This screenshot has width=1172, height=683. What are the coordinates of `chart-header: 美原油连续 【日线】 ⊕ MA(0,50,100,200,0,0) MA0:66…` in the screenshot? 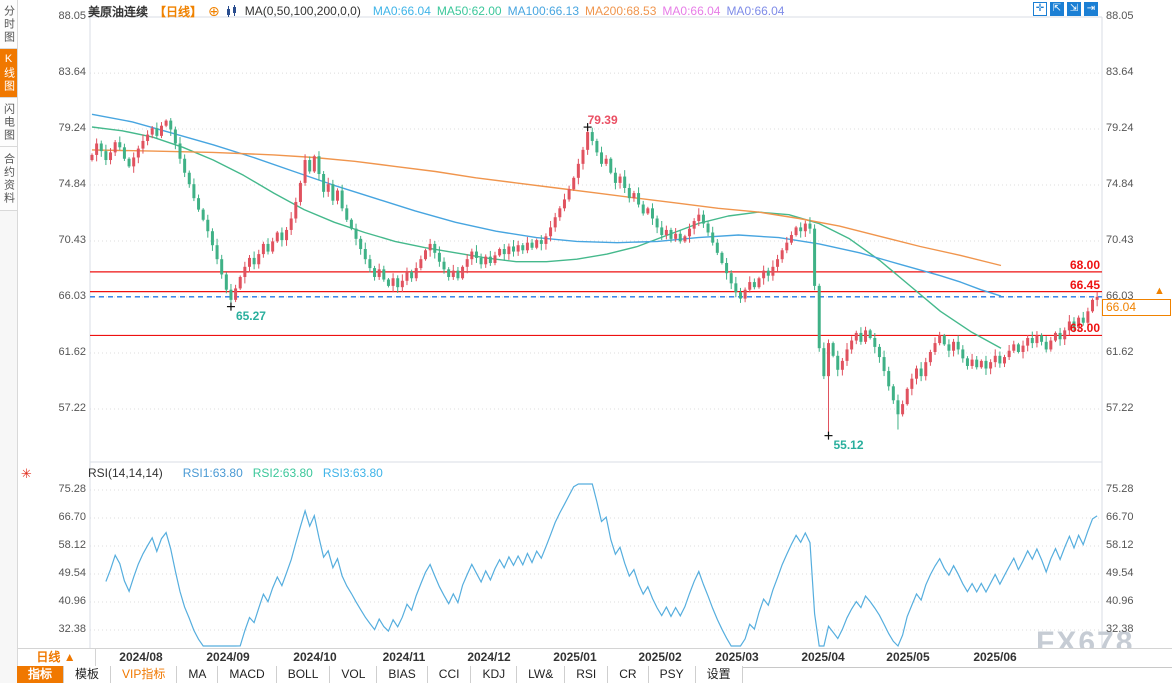 It's located at (436, 11).